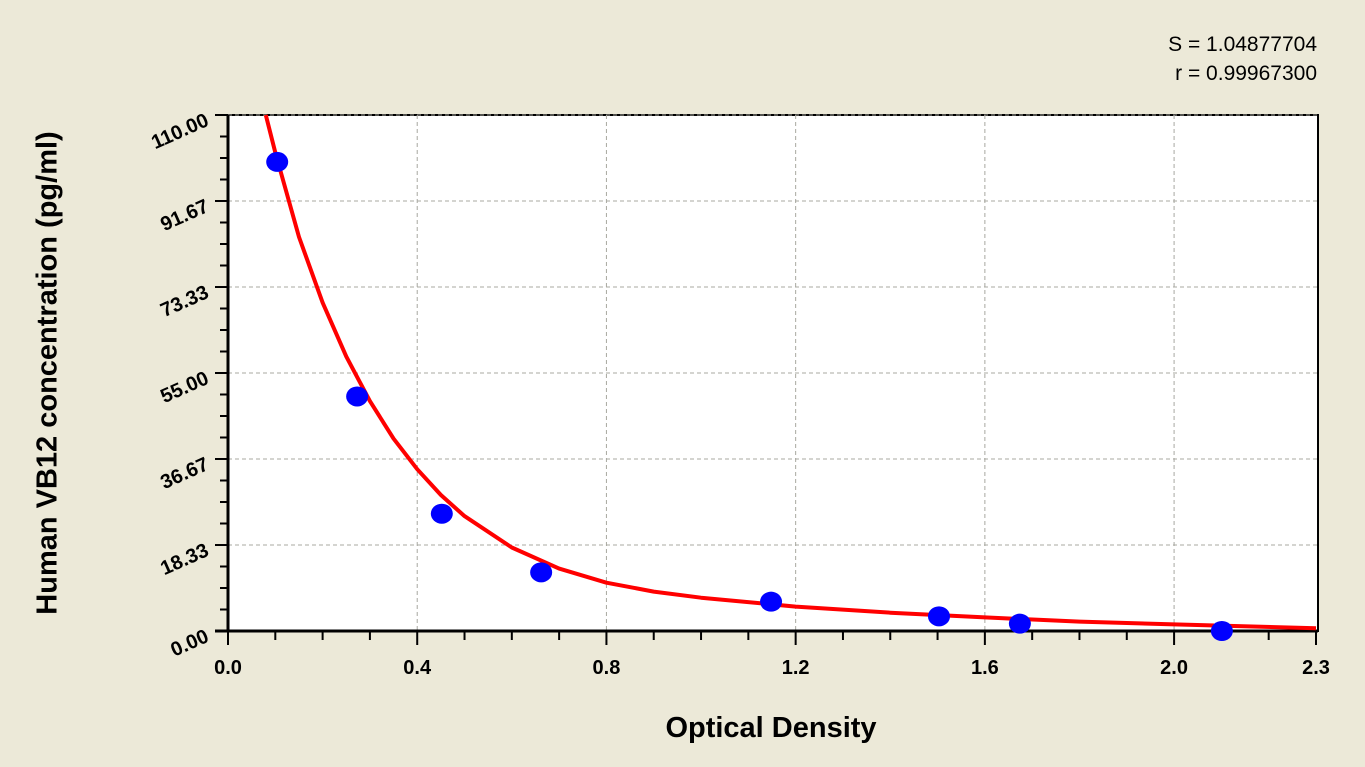 This screenshot has width=1365, height=767. What do you see at coordinates (184, 301) in the screenshot?
I see `y-tick-label: 73.33` at bounding box center [184, 301].